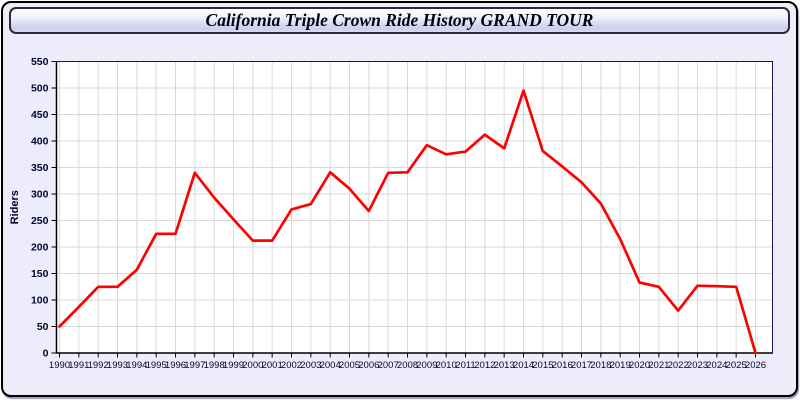 The width and height of the screenshot is (800, 400). I want to click on x-tick-label: 1999, so click(233, 365).